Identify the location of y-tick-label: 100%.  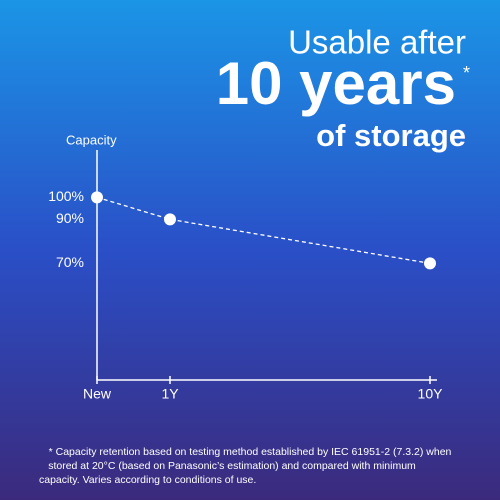
(66, 196).